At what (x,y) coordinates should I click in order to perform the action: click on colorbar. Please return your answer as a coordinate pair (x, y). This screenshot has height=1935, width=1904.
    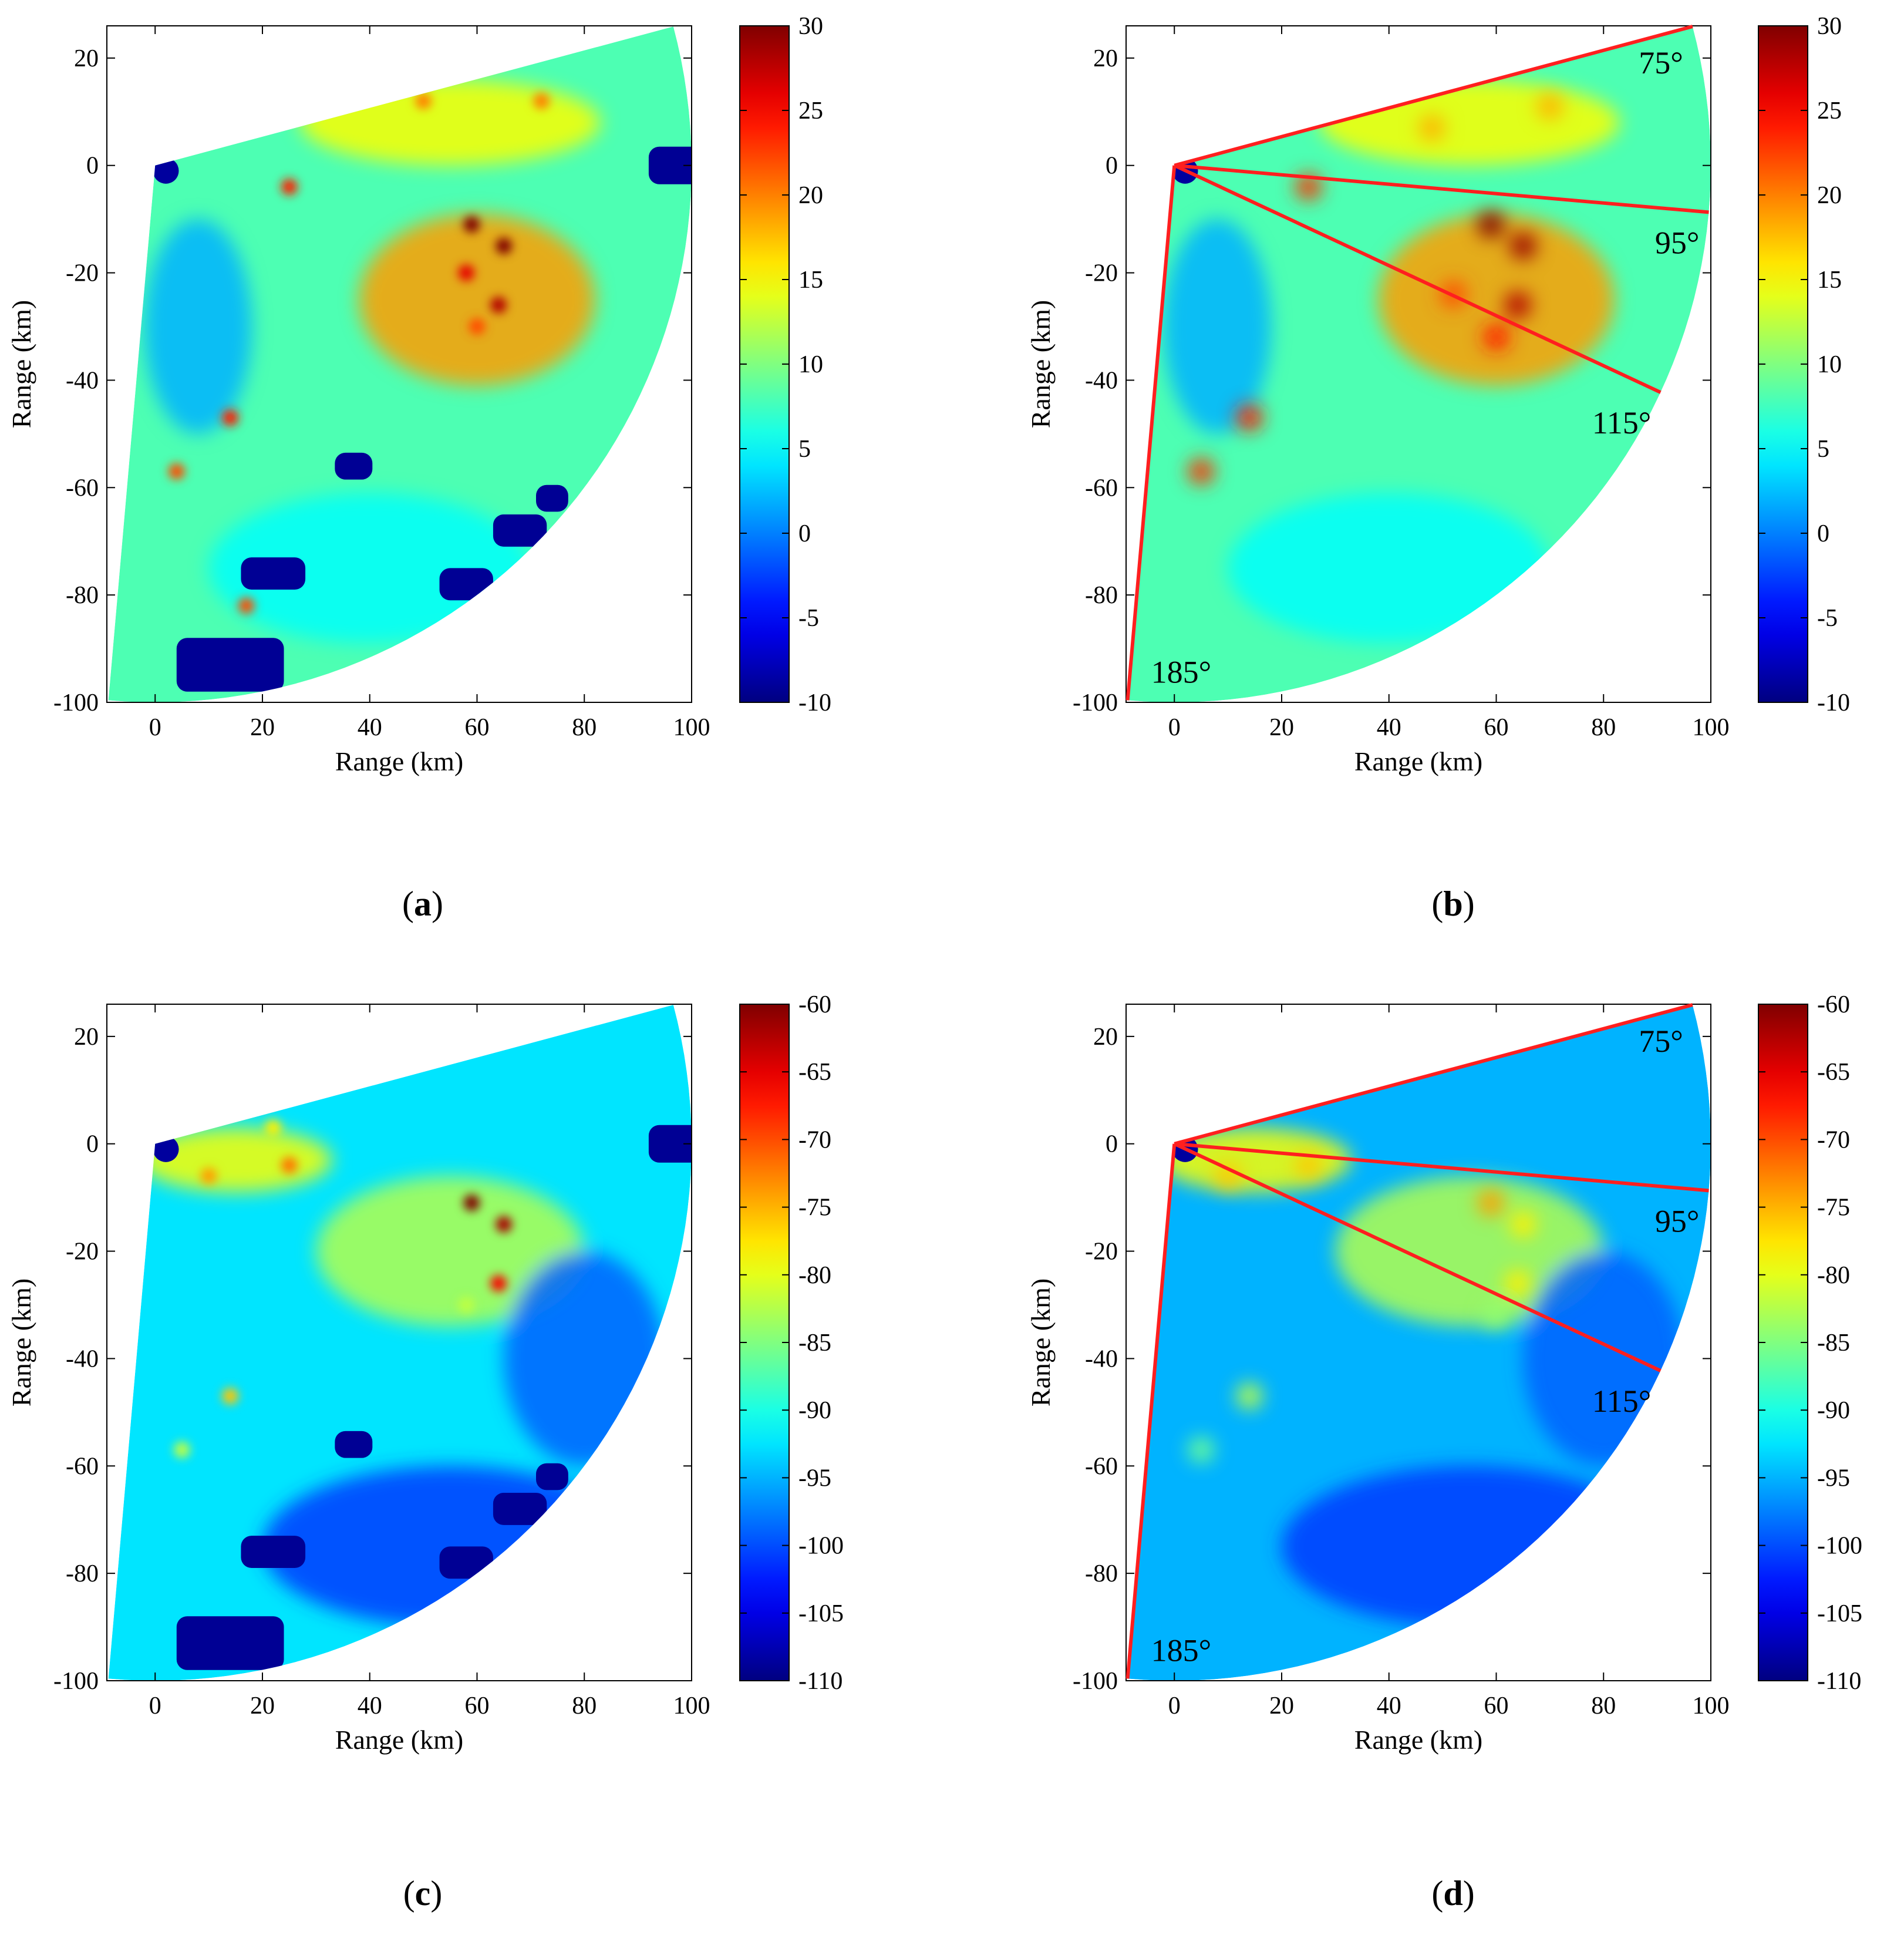
    Looking at the image, I should click on (764, 1342).